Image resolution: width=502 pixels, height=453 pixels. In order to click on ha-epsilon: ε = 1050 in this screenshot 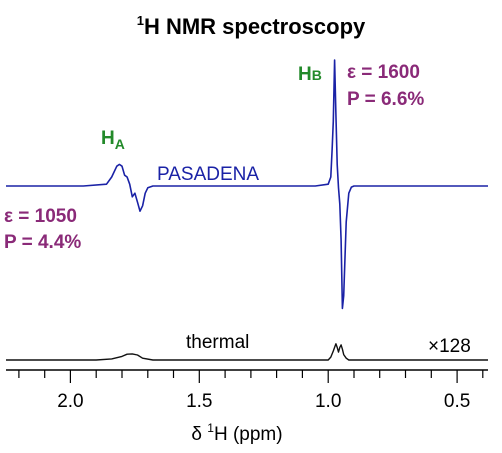, I will do `click(40, 216)`.